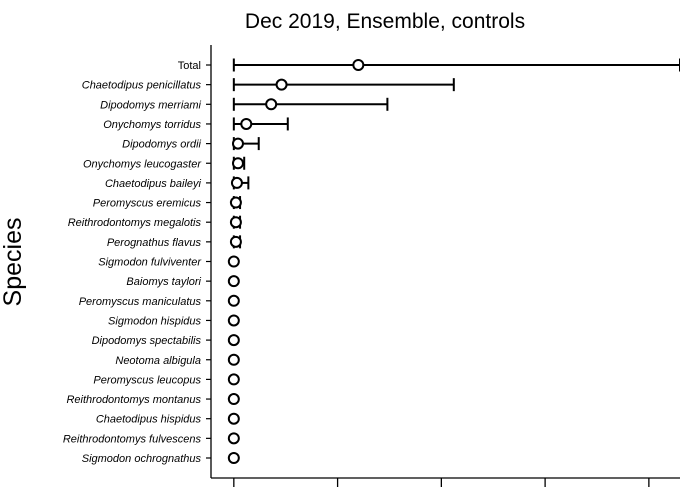 This screenshot has width=680, height=500. What do you see at coordinates (385, 21) in the screenshot?
I see `chart-title: Dec 2019, Ensemble, controls` at bounding box center [385, 21].